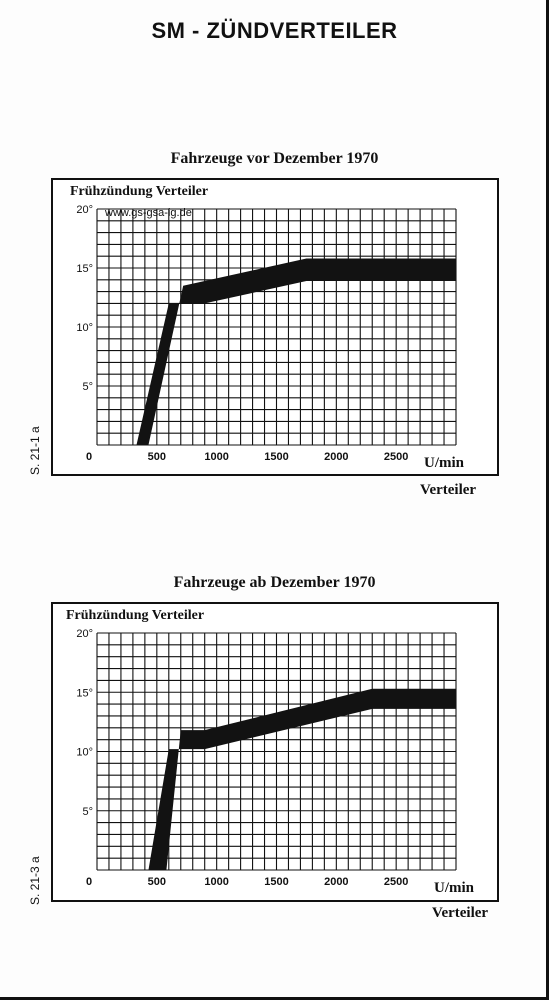 The image size is (549, 1000). What do you see at coordinates (454, 888) in the screenshot?
I see `chart-2-x-units: U/min` at bounding box center [454, 888].